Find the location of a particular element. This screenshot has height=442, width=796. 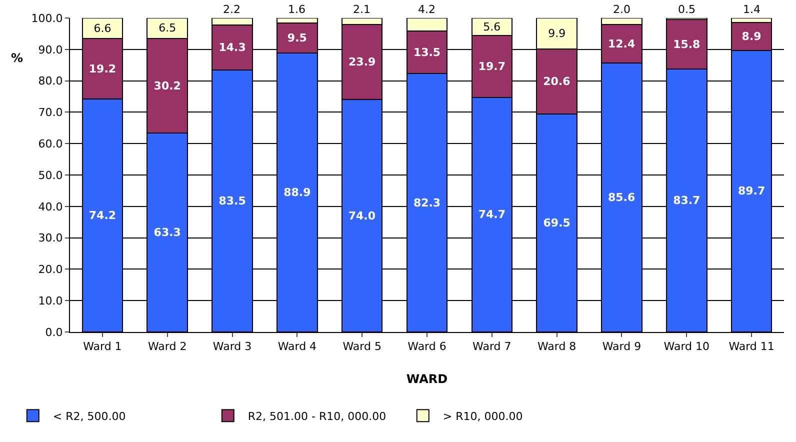

y-tick-label: 40.0 is located at coordinates (50, 207).